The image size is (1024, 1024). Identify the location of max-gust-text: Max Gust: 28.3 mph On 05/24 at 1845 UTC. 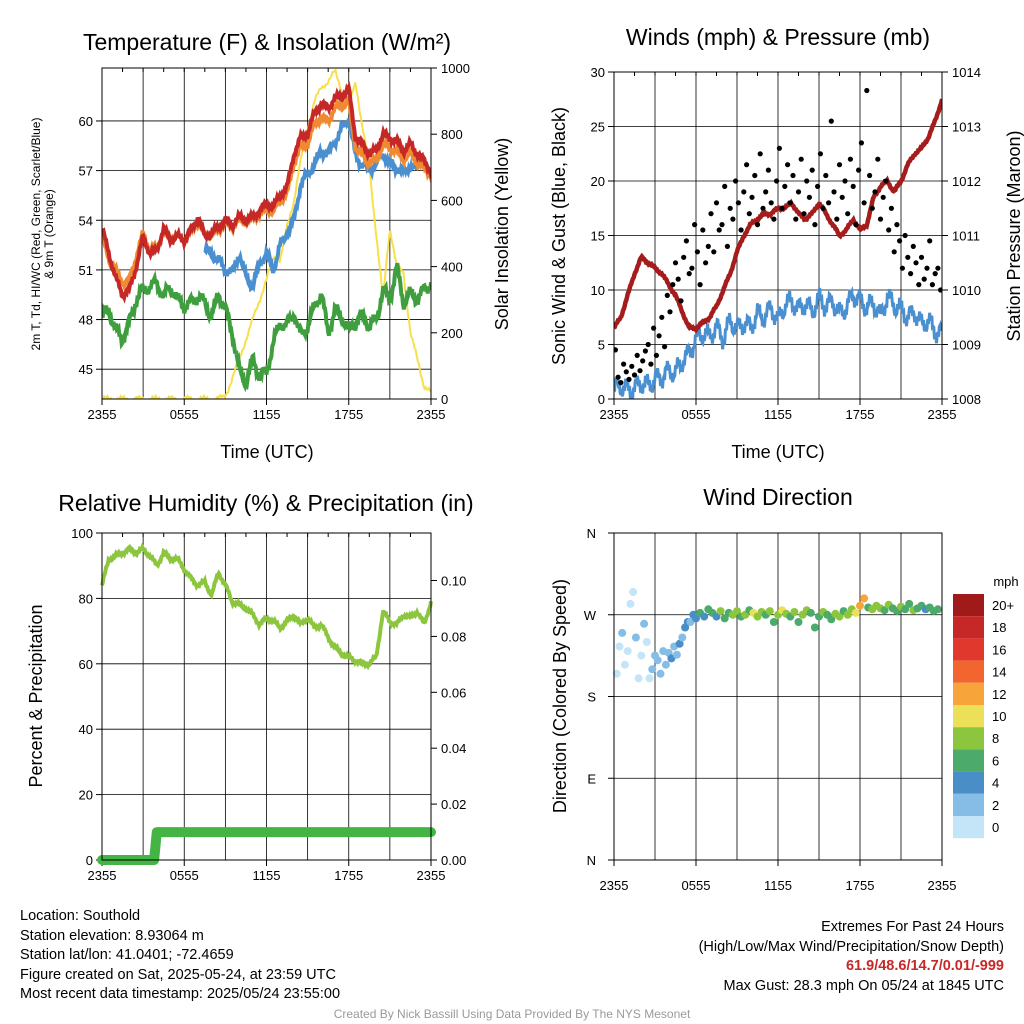
(863, 985).